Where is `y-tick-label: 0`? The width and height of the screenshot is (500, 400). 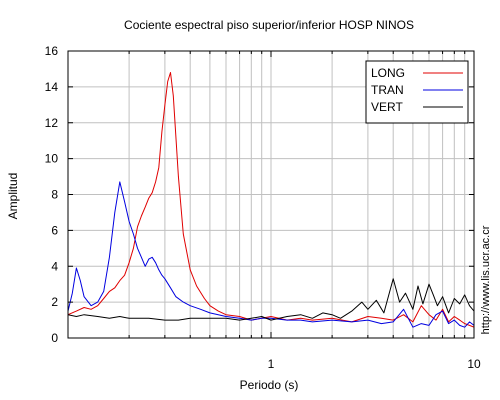
y-tick-label: 0 is located at coordinates (54, 338).